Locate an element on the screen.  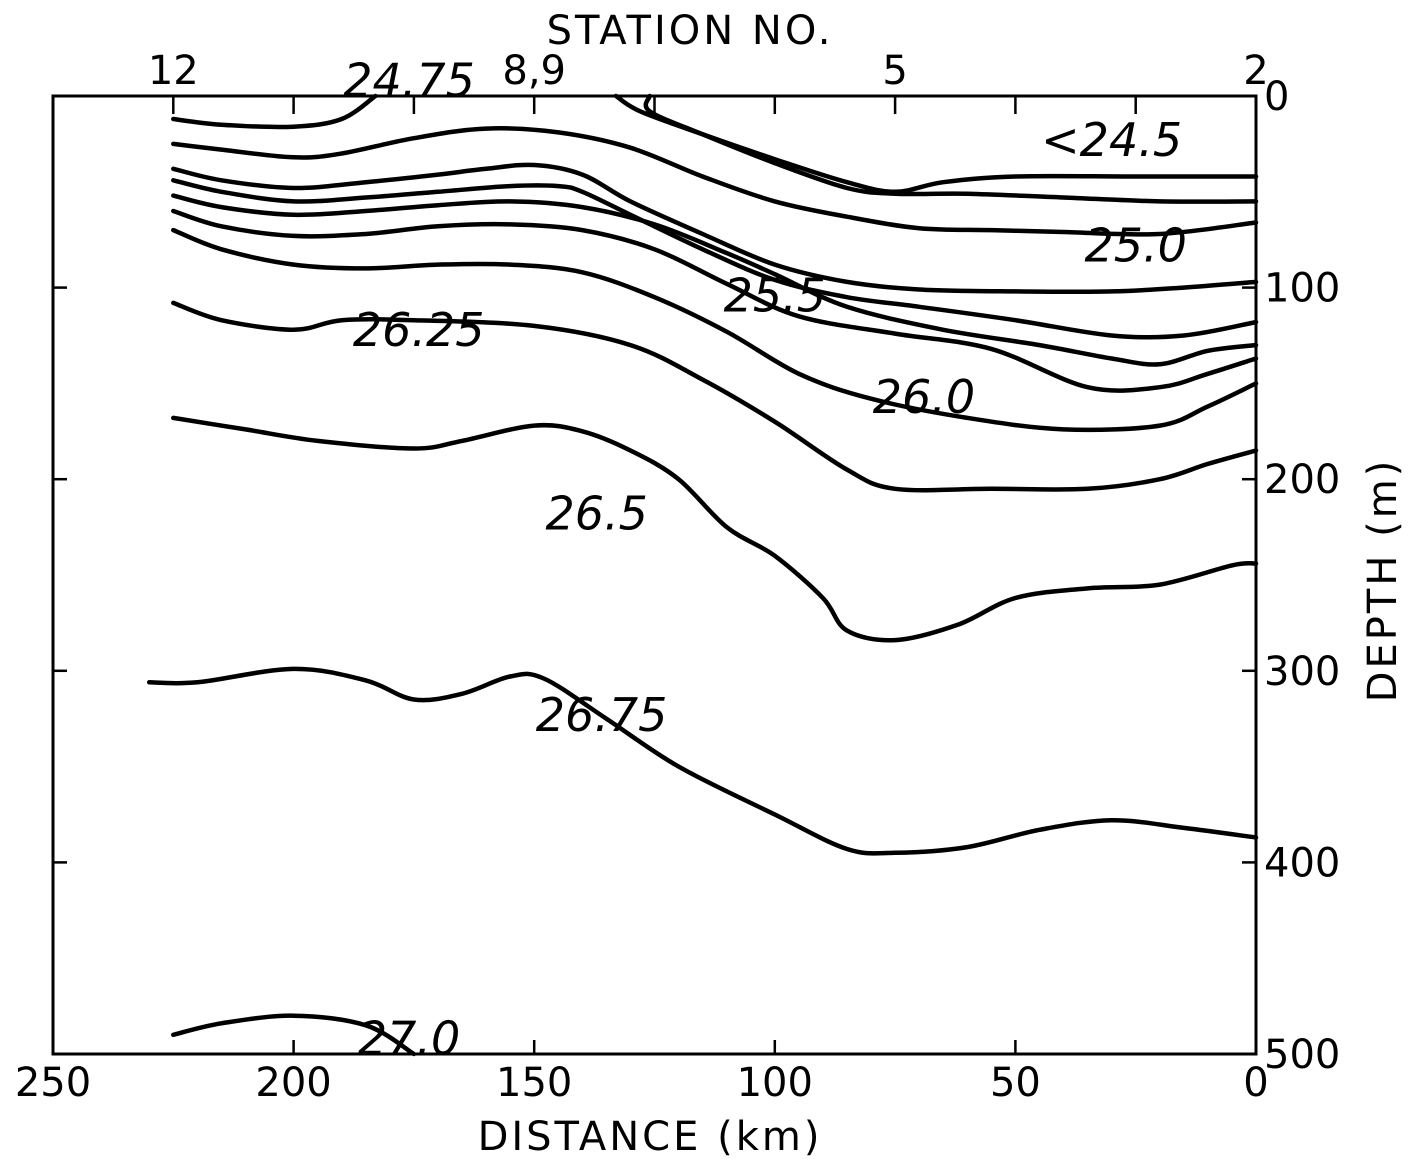
x-tick-label: 200 is located at coordinates (293, 1083).